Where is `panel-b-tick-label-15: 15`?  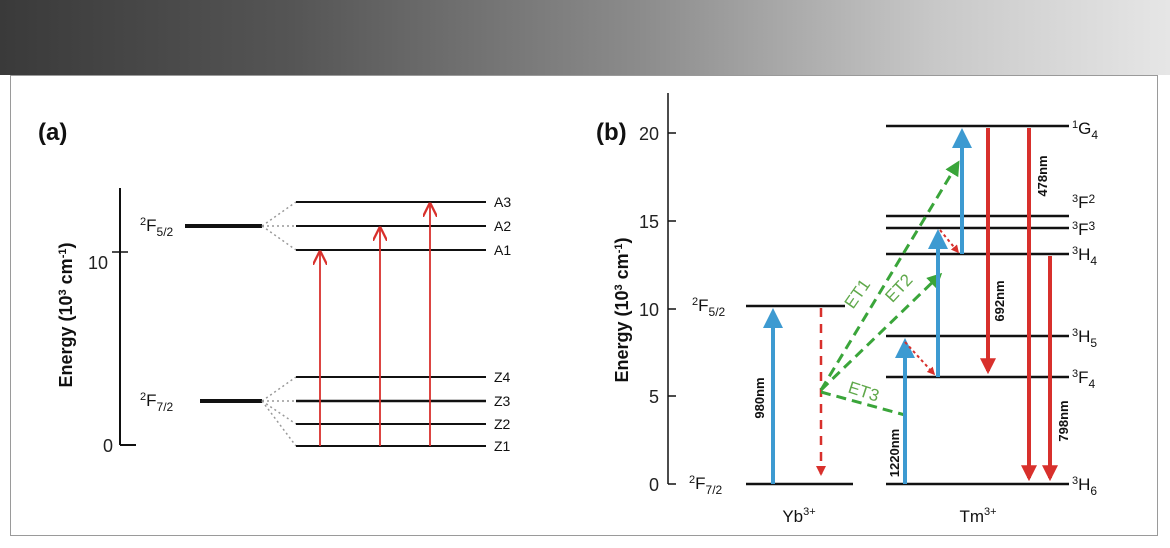 panel-b-tick-label-15: 15 is located at coordinates (649, 222).